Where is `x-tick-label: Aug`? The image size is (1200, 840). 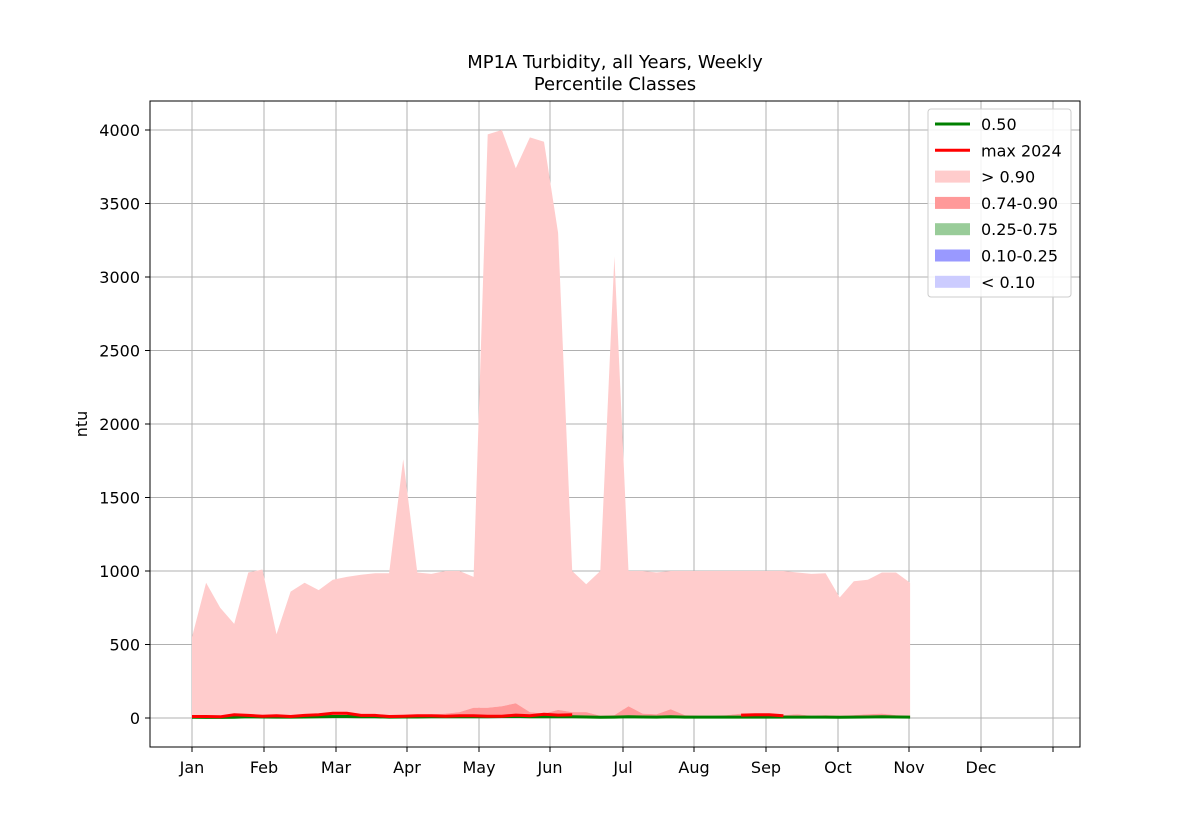
x-tick-label: Aug is located at coordinates (693, 767).